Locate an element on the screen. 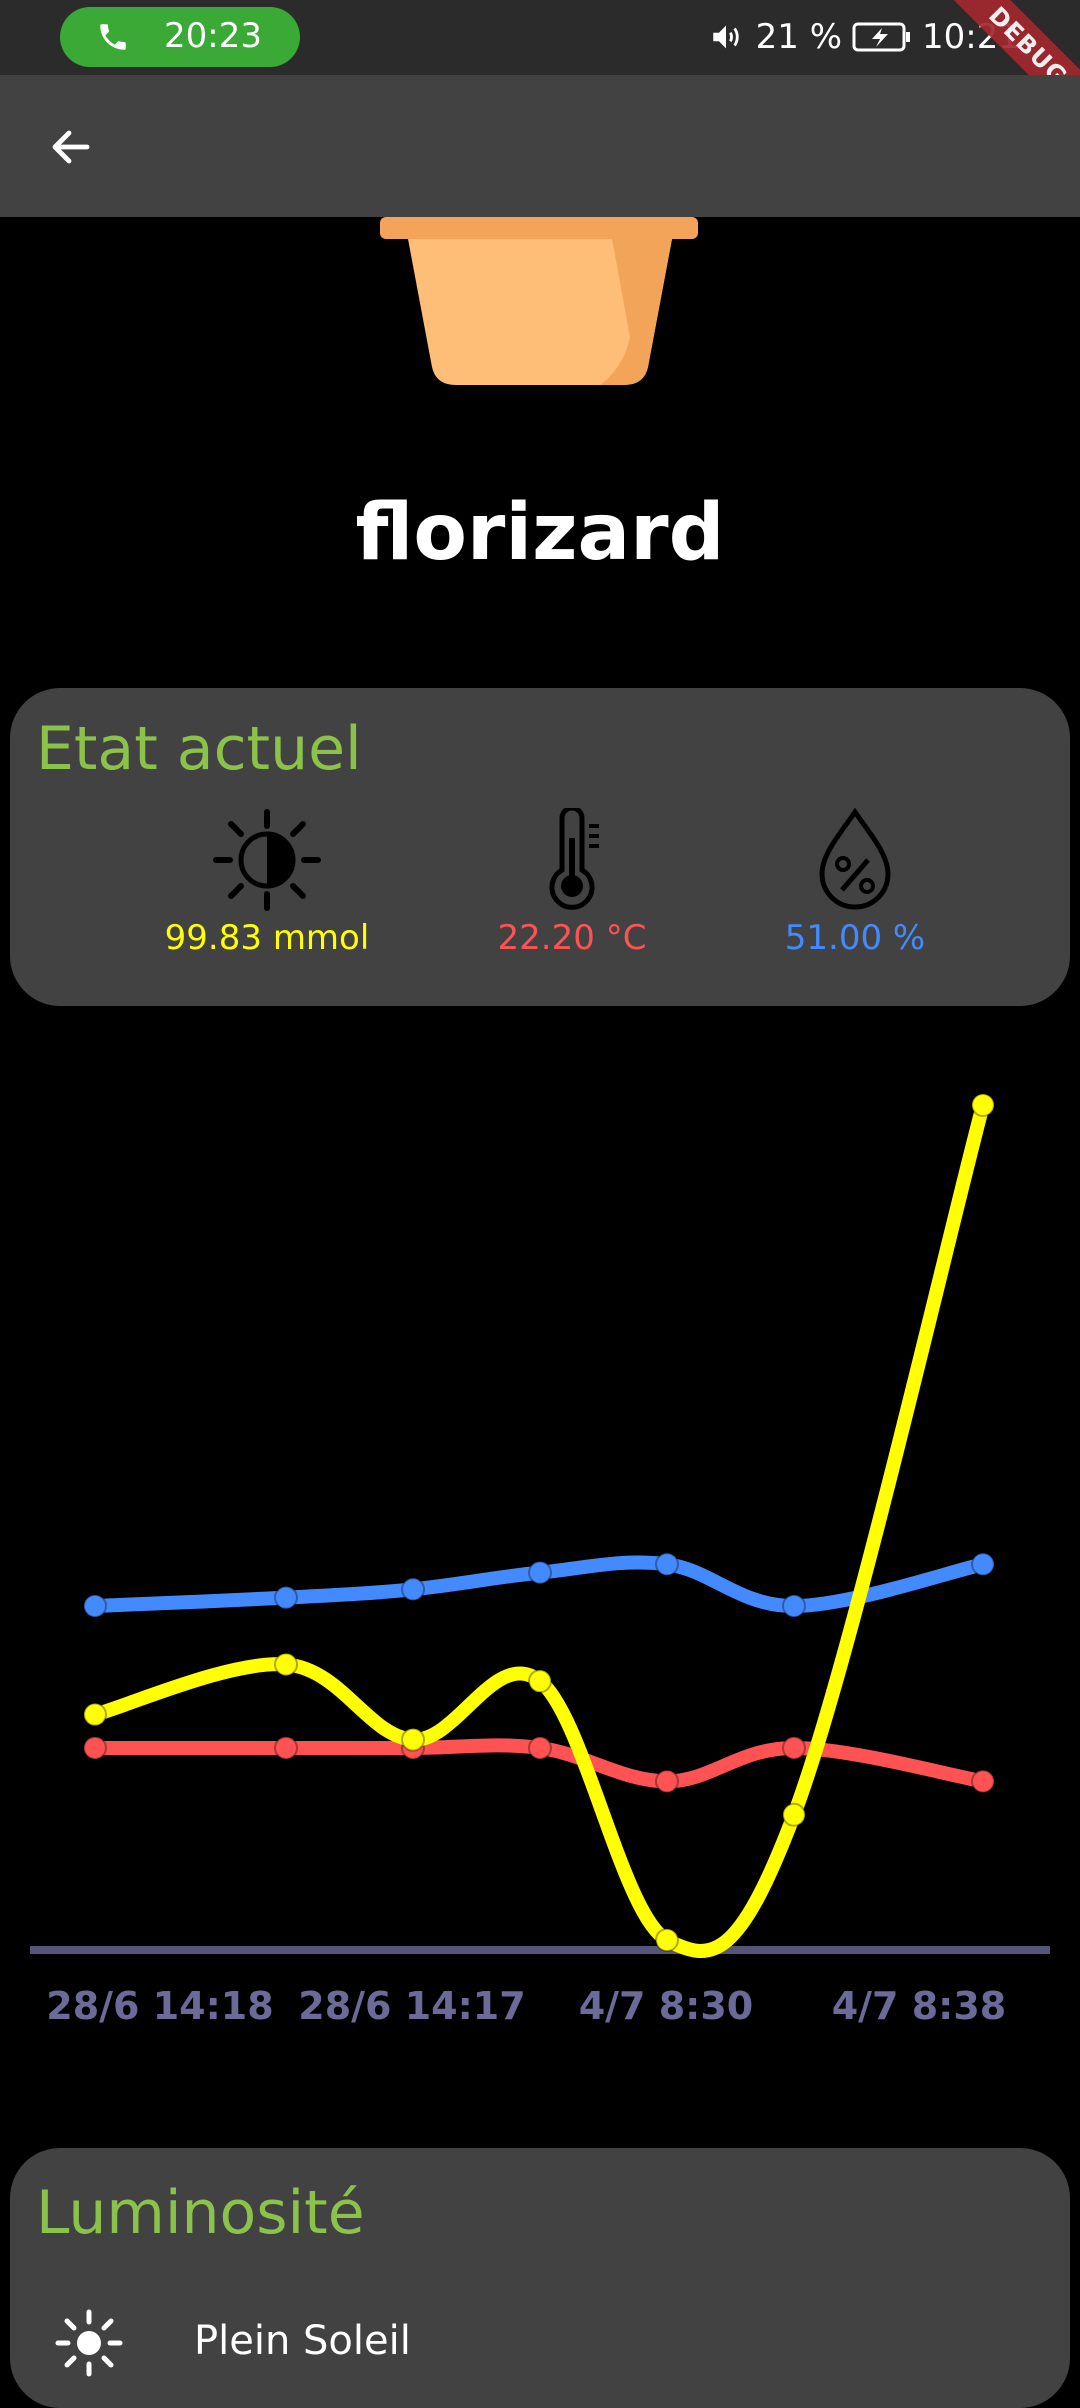 The image size is (1080, 2408). plant-pot-image is located at coordinates (539, 301).